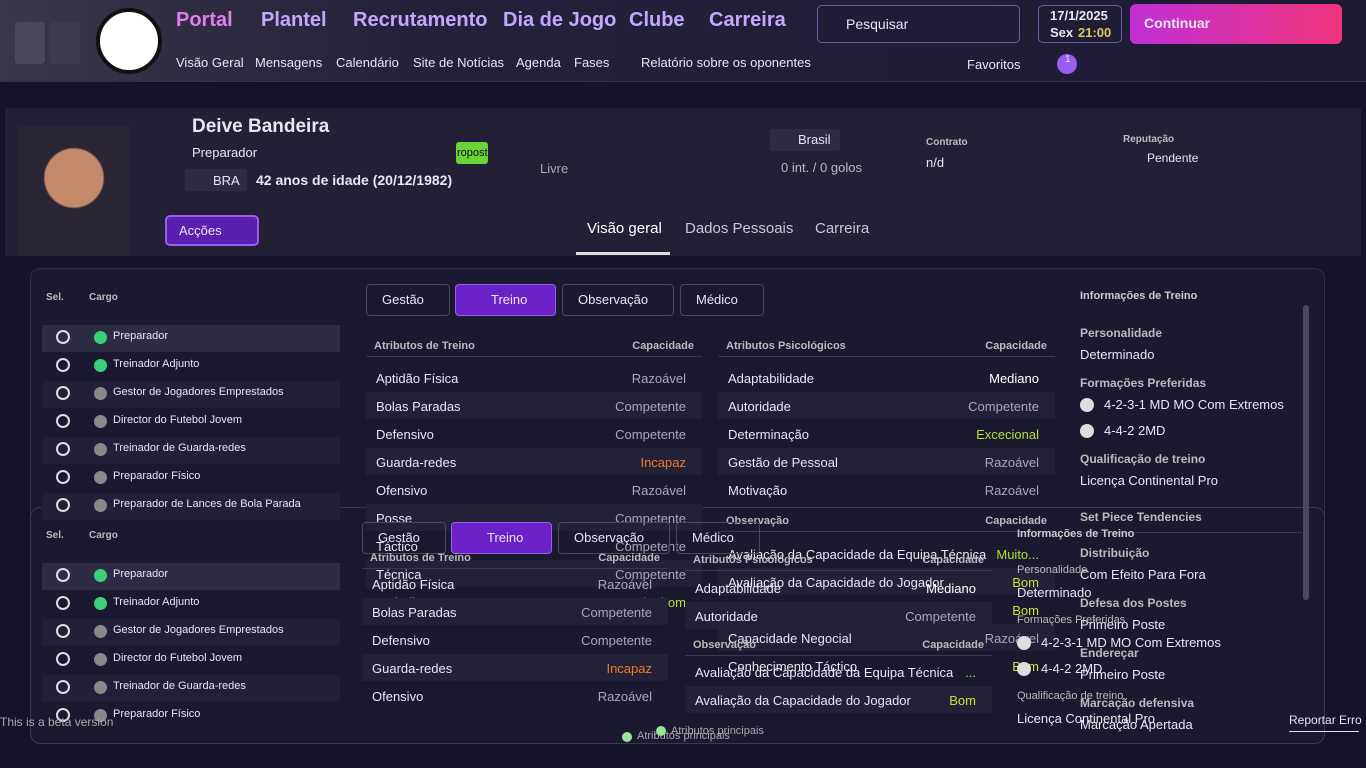 The height and width of the screenshot is (768, 1366). What do you see at coordinates (1076, 534) in the screenshot?
I see `info-title: Informações de Treino` at bounding box center [1076, 534].